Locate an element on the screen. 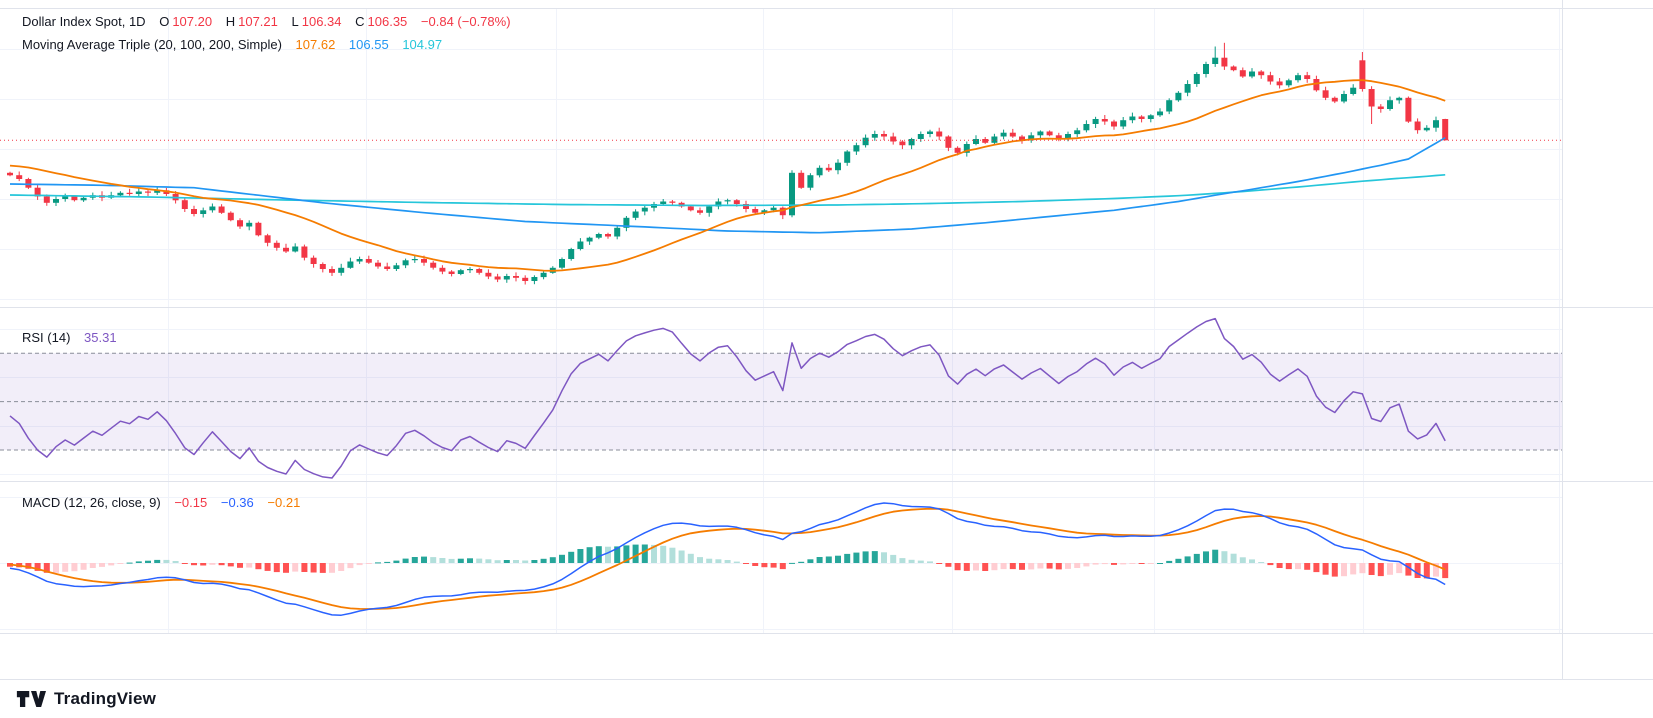 Image resolution: width=1653 pixels, height=718 pixels. tradingview-attribution: TradingView is located at coordinates (86, 699).